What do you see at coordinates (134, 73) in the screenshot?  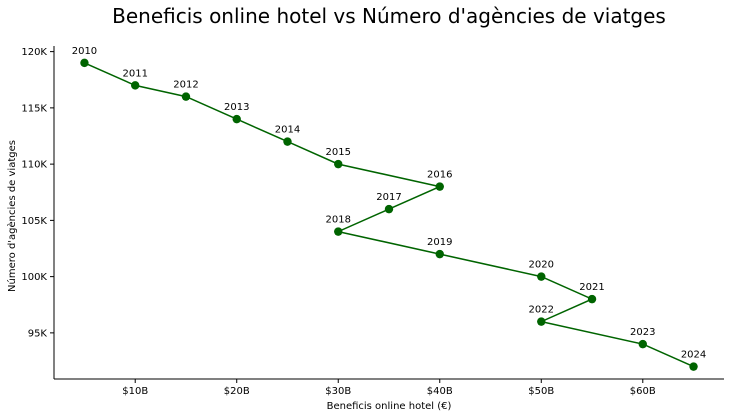 I see `point-label: 2011` at bounding box center [134, 73].